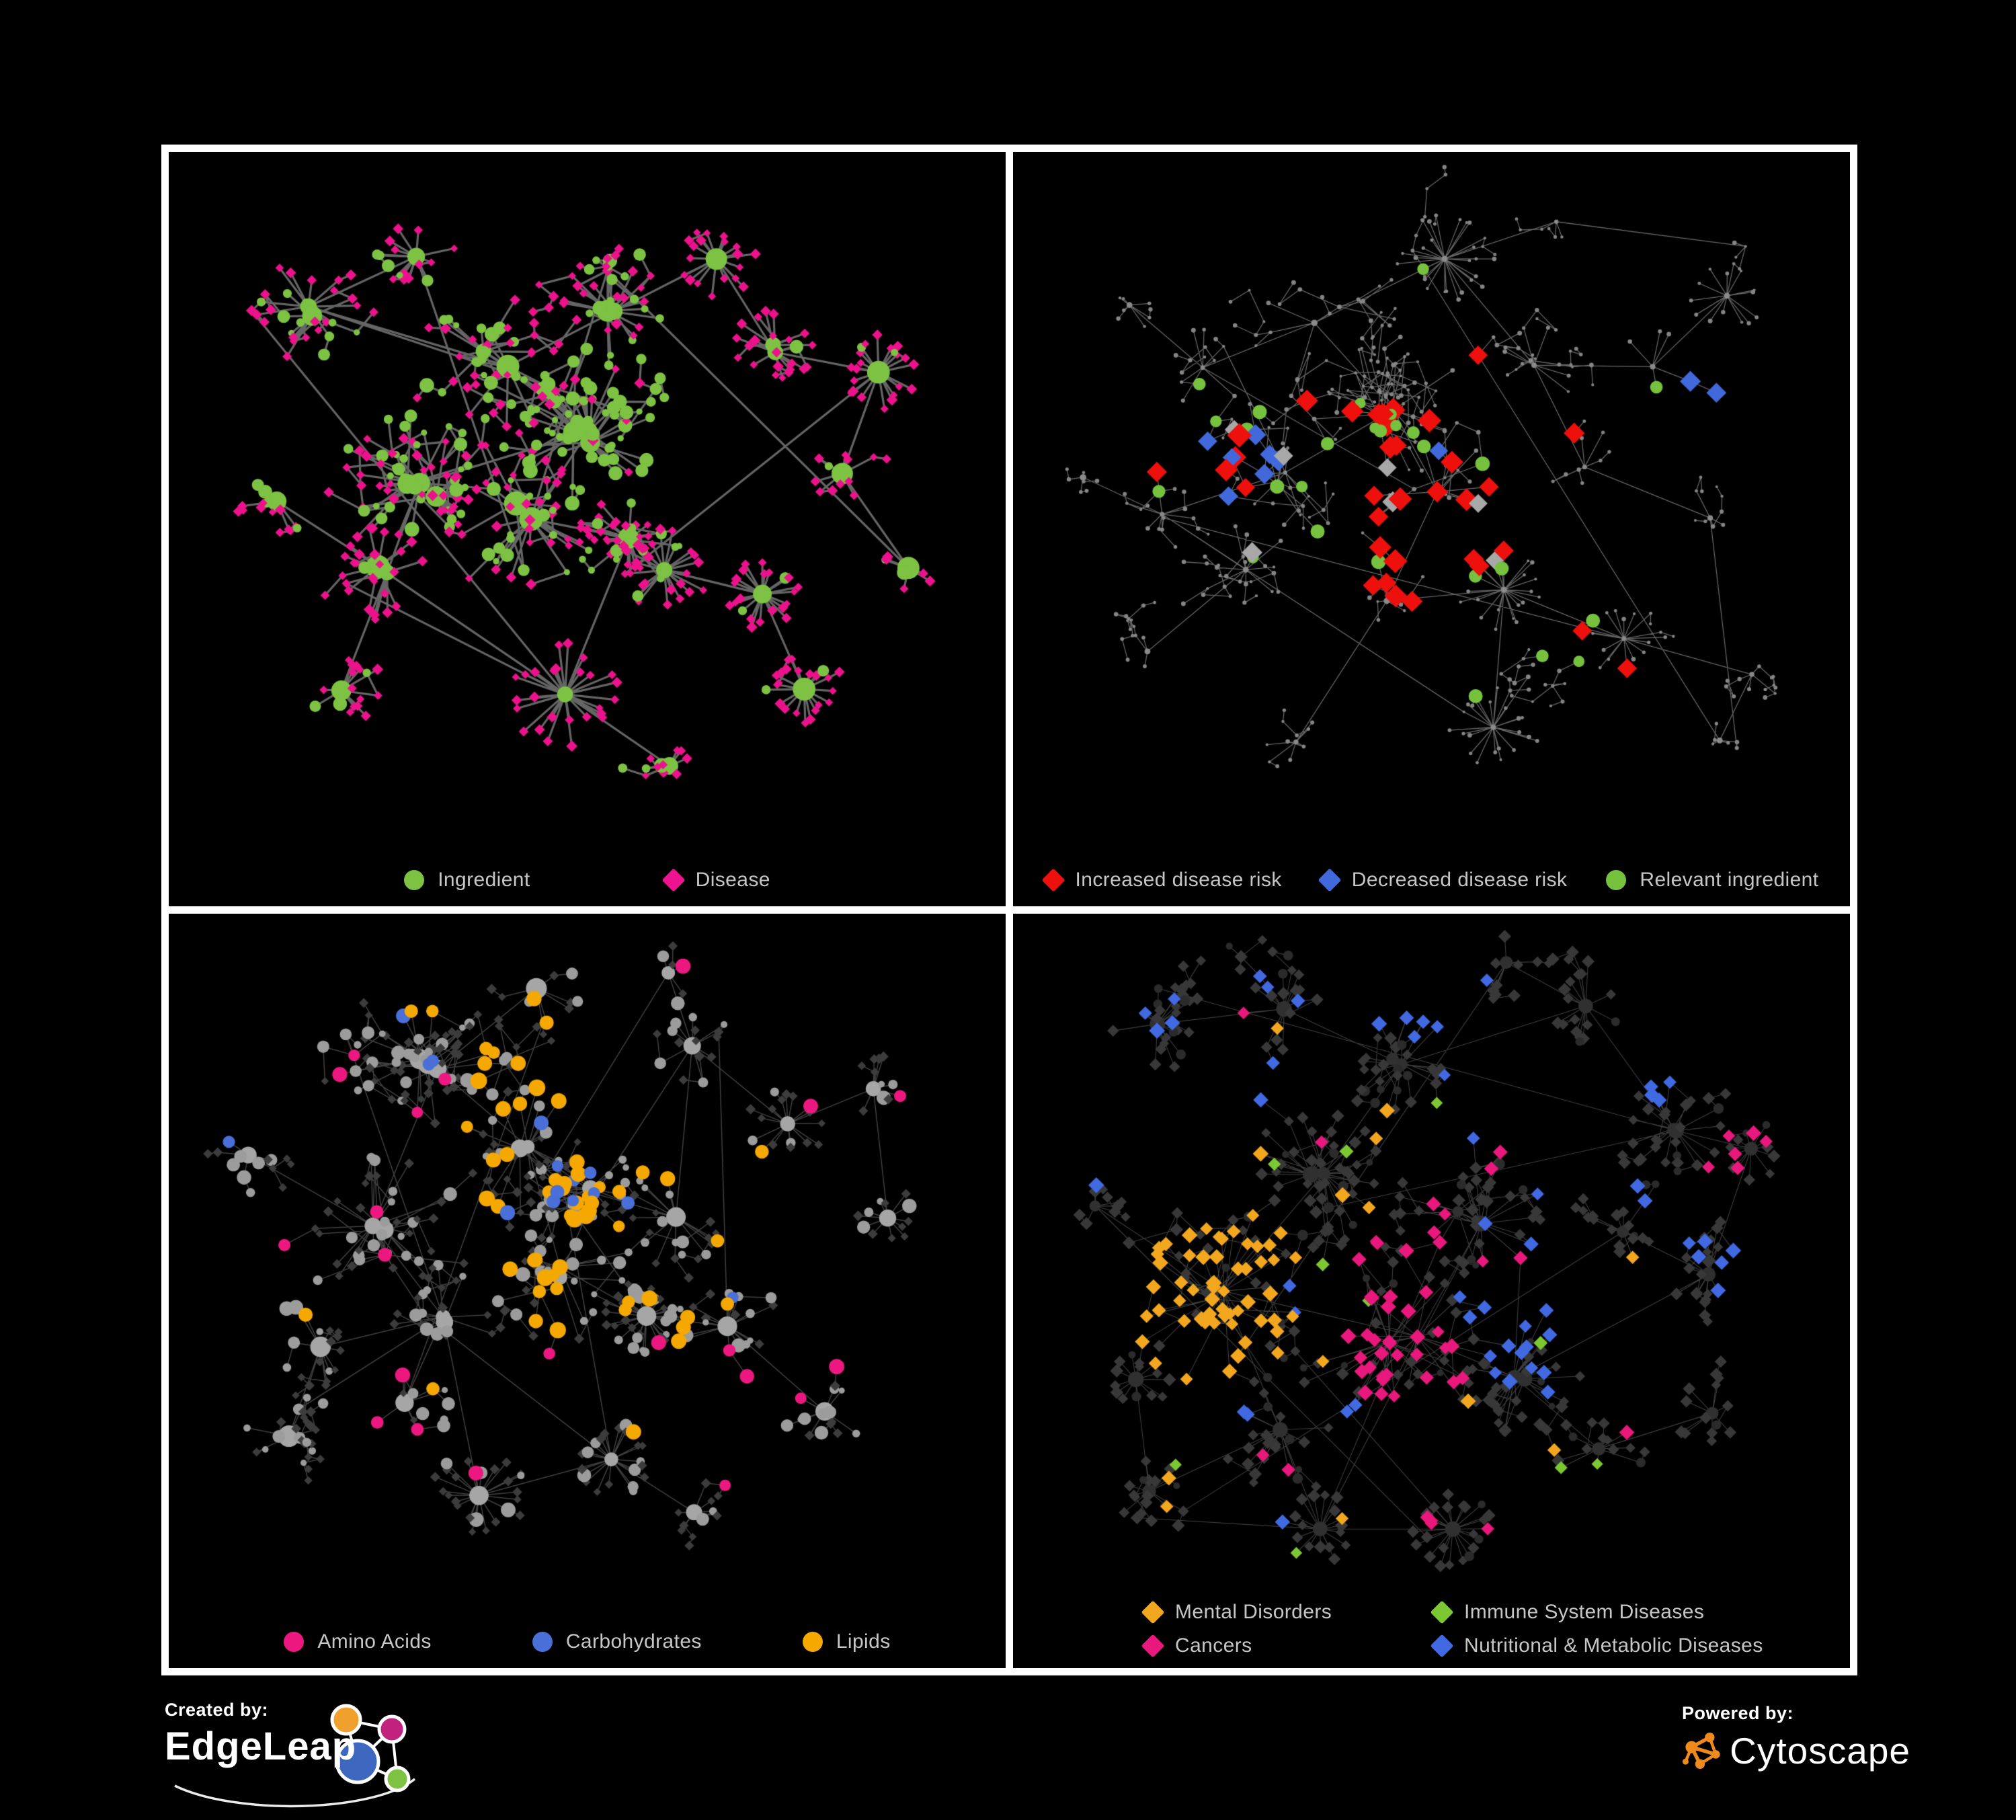 The width and height of the screenshot is (2016, 1820). Describe the element at coordinates (261, 1746) in the screenshot. I see `edgeleap-wordmark: EdgeLeap` at that location.